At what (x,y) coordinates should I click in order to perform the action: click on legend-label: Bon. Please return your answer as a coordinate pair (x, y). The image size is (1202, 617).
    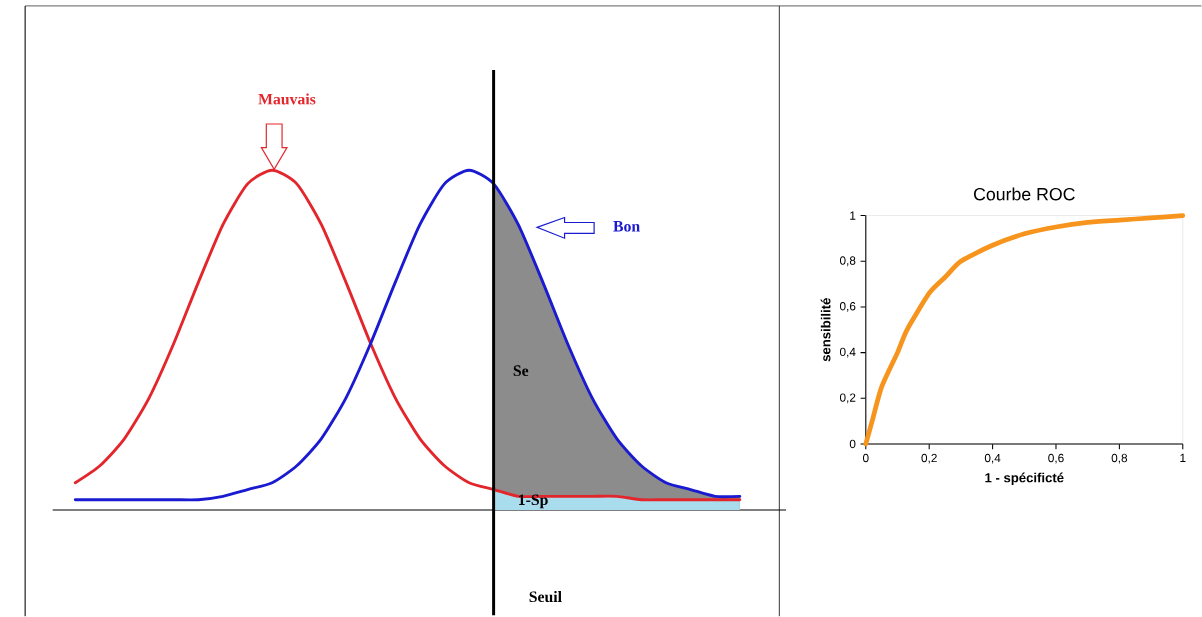
    Looking at the image, I should click on (626, 226).